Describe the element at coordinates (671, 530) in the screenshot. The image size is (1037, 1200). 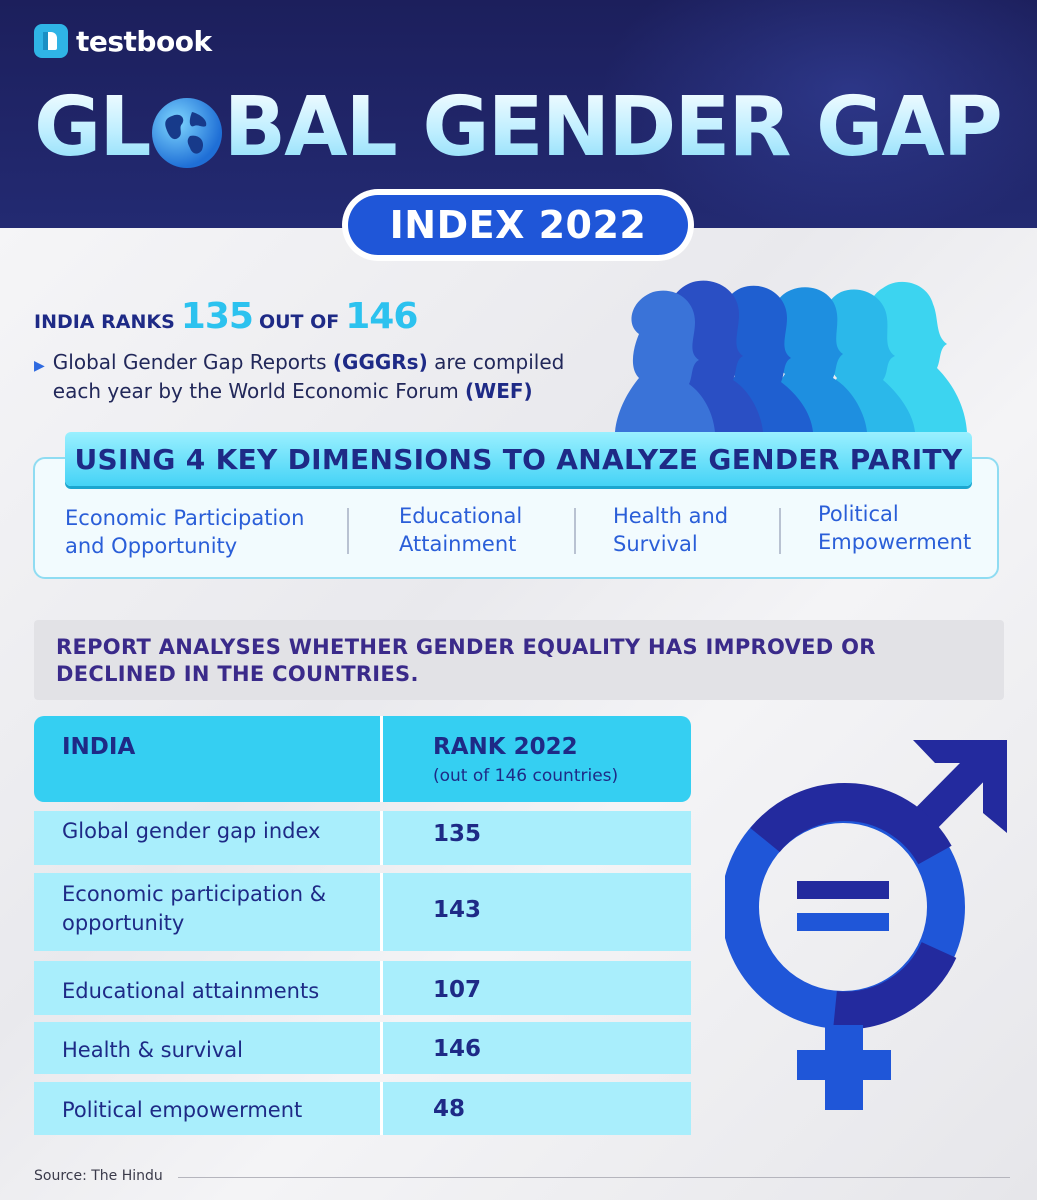
I see `dimension-health: Health and Survival` at that location.